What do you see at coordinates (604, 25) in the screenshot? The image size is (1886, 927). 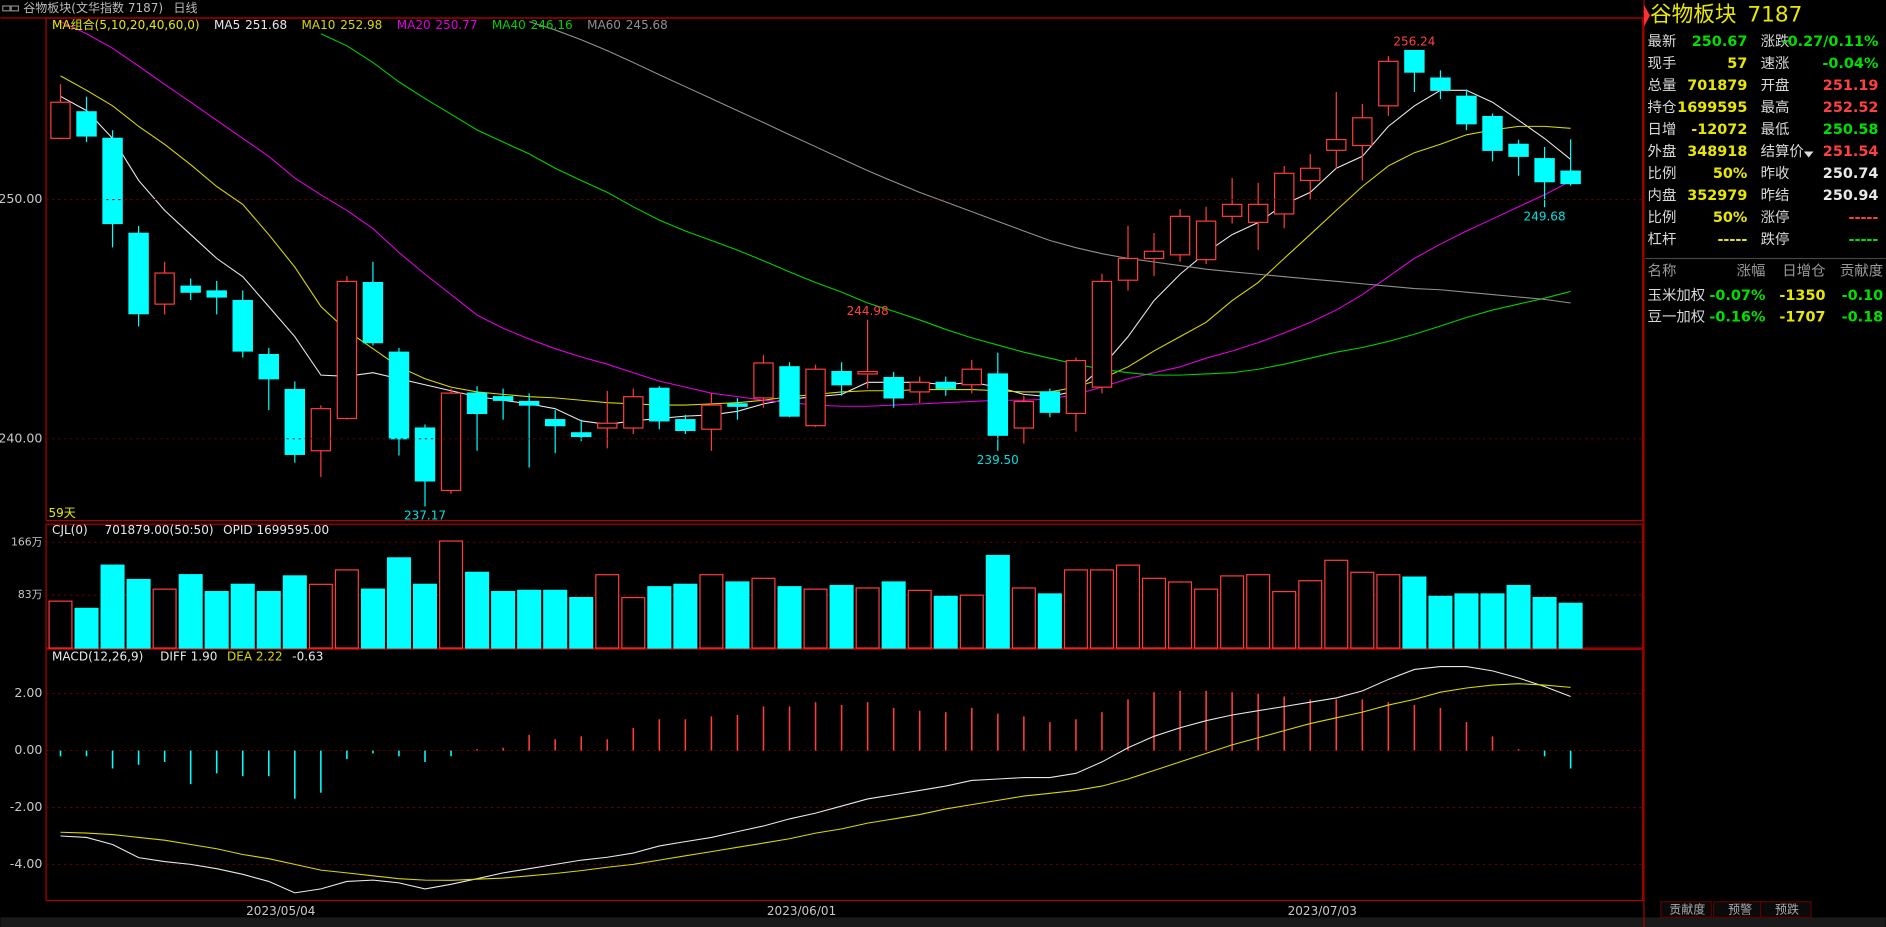 I see `legend-item: MA60` at bounding box center [604, 25].